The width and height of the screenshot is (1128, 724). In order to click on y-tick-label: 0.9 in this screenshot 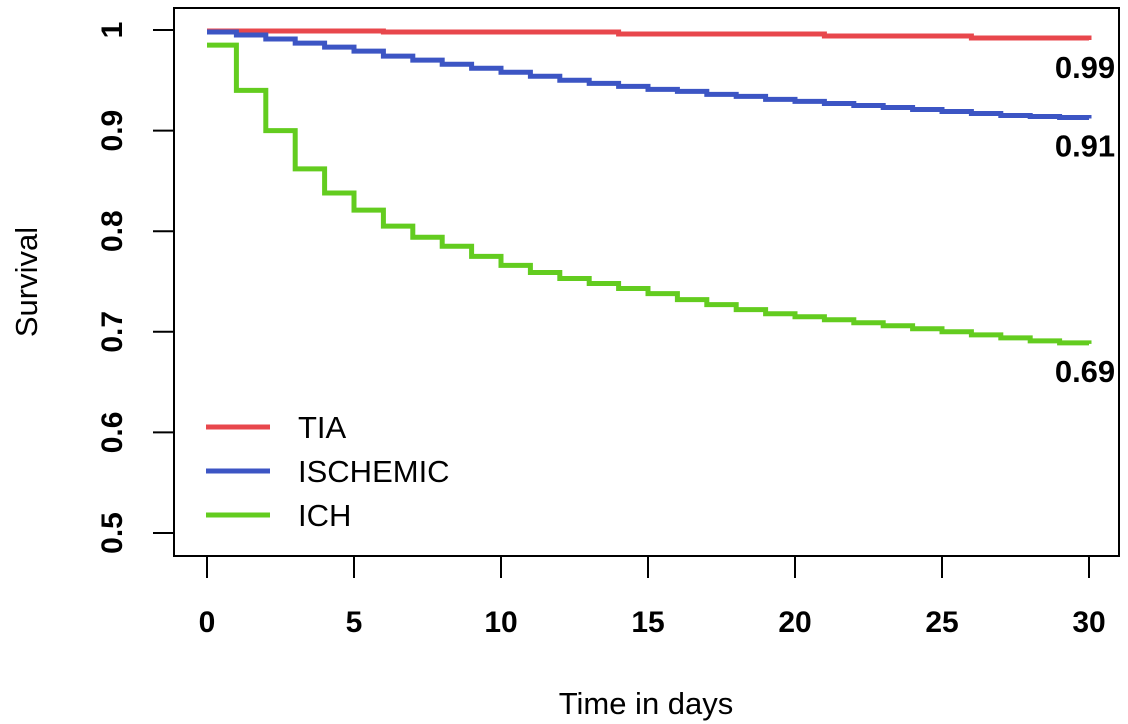, I will do `click(112, 131)`.